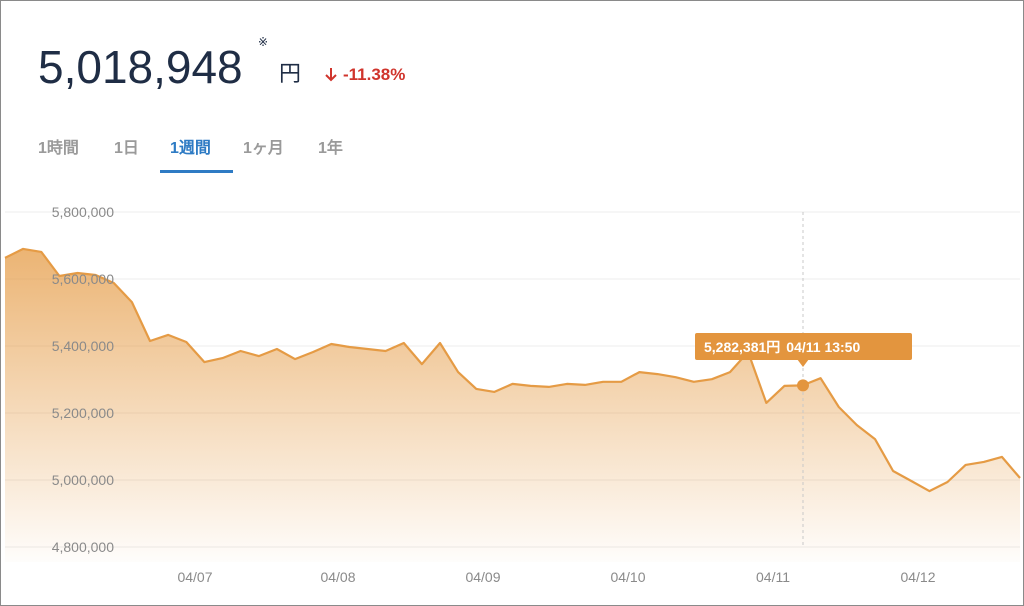  I want to click on x-tick-label: 04/07, so click(194, 577).